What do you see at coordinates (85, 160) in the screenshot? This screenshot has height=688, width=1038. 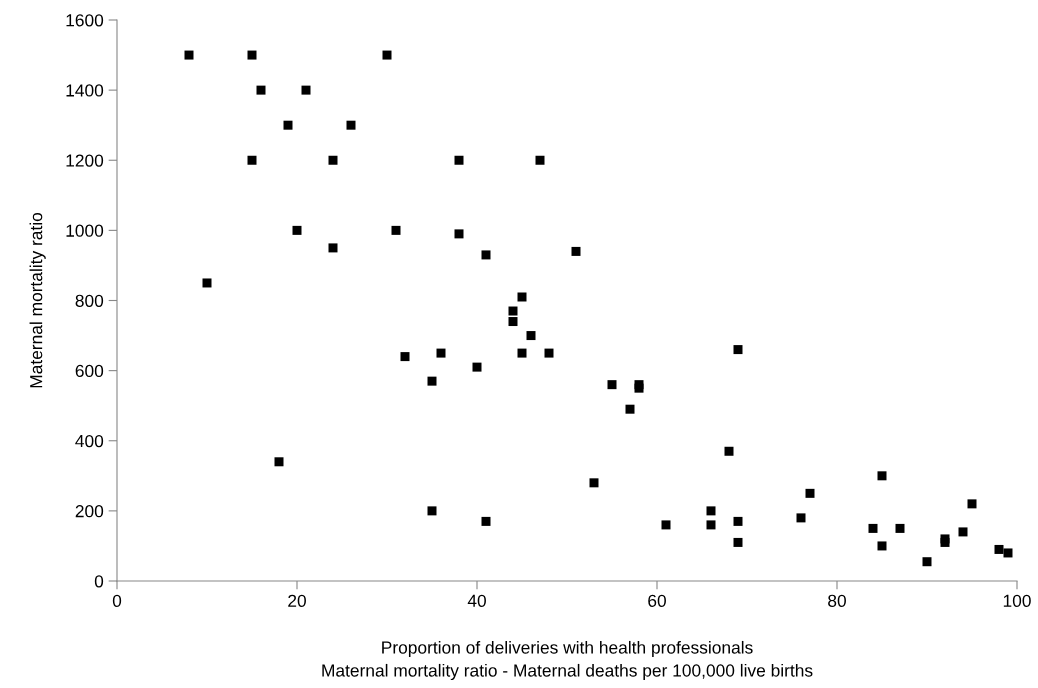 I see `y-tick-label: 1200` at bounding box center [85, 160].